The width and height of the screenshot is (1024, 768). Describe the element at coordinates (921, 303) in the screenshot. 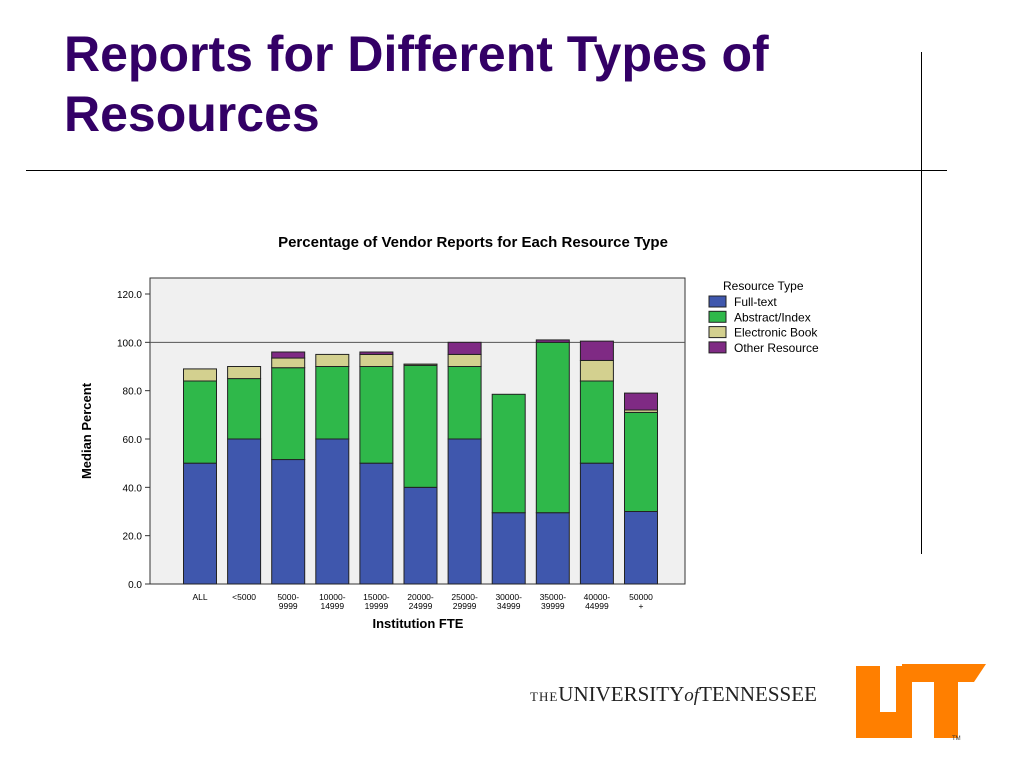

I see `vertical-divider` at that location.